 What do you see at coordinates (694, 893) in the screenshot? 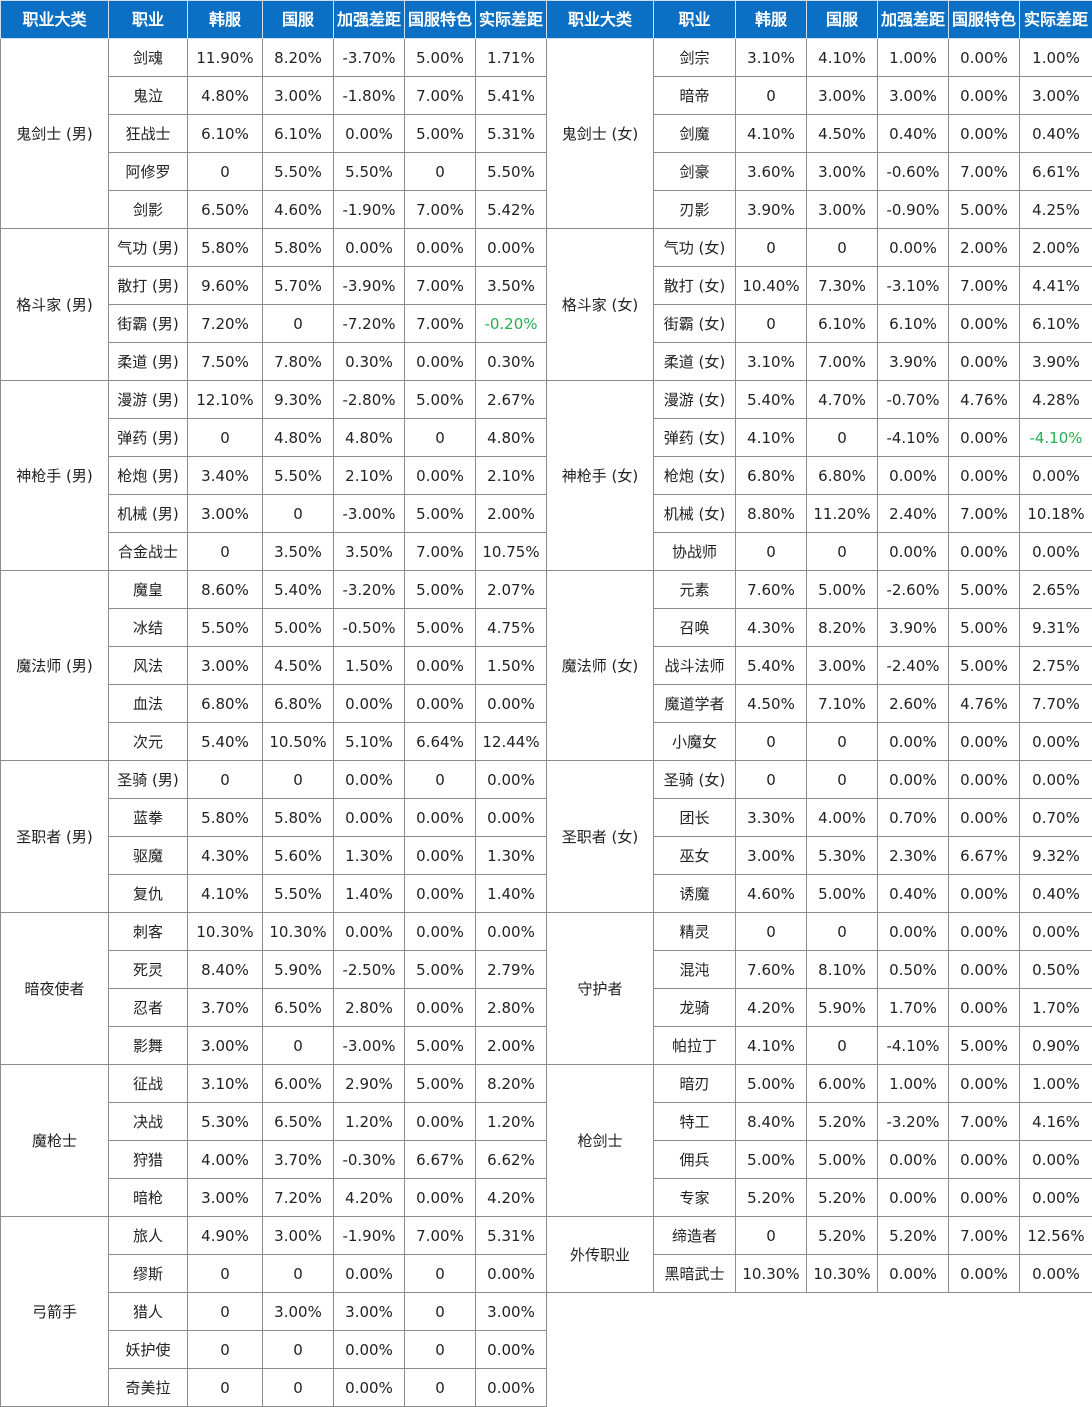
I see `job: 诱魔` at bounding box center [694, 893].